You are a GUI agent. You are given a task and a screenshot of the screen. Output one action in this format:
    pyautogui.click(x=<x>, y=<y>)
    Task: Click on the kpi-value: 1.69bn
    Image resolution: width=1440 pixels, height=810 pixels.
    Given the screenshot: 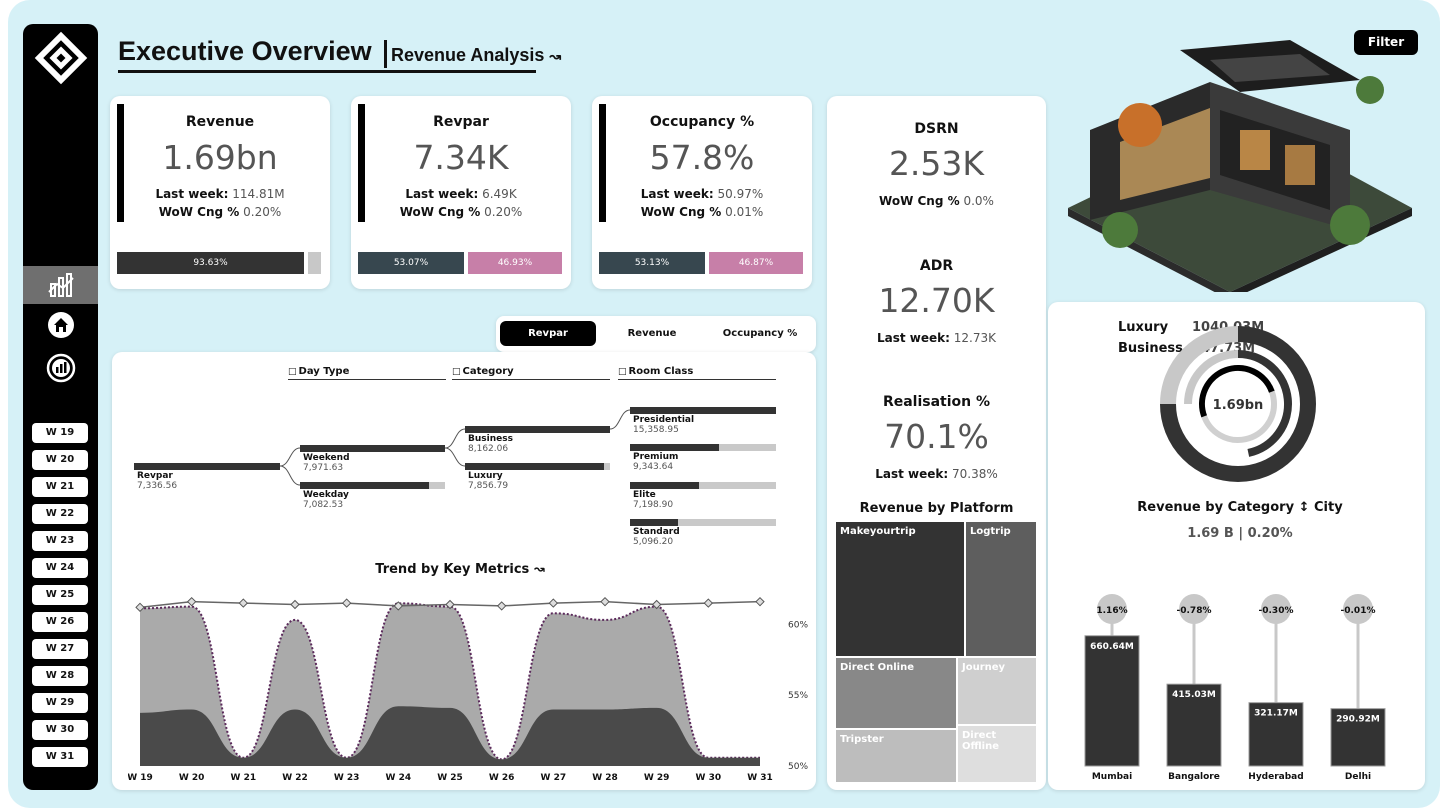 What is the action you would take?
    pyautogui.click(x=220, y=157)
    